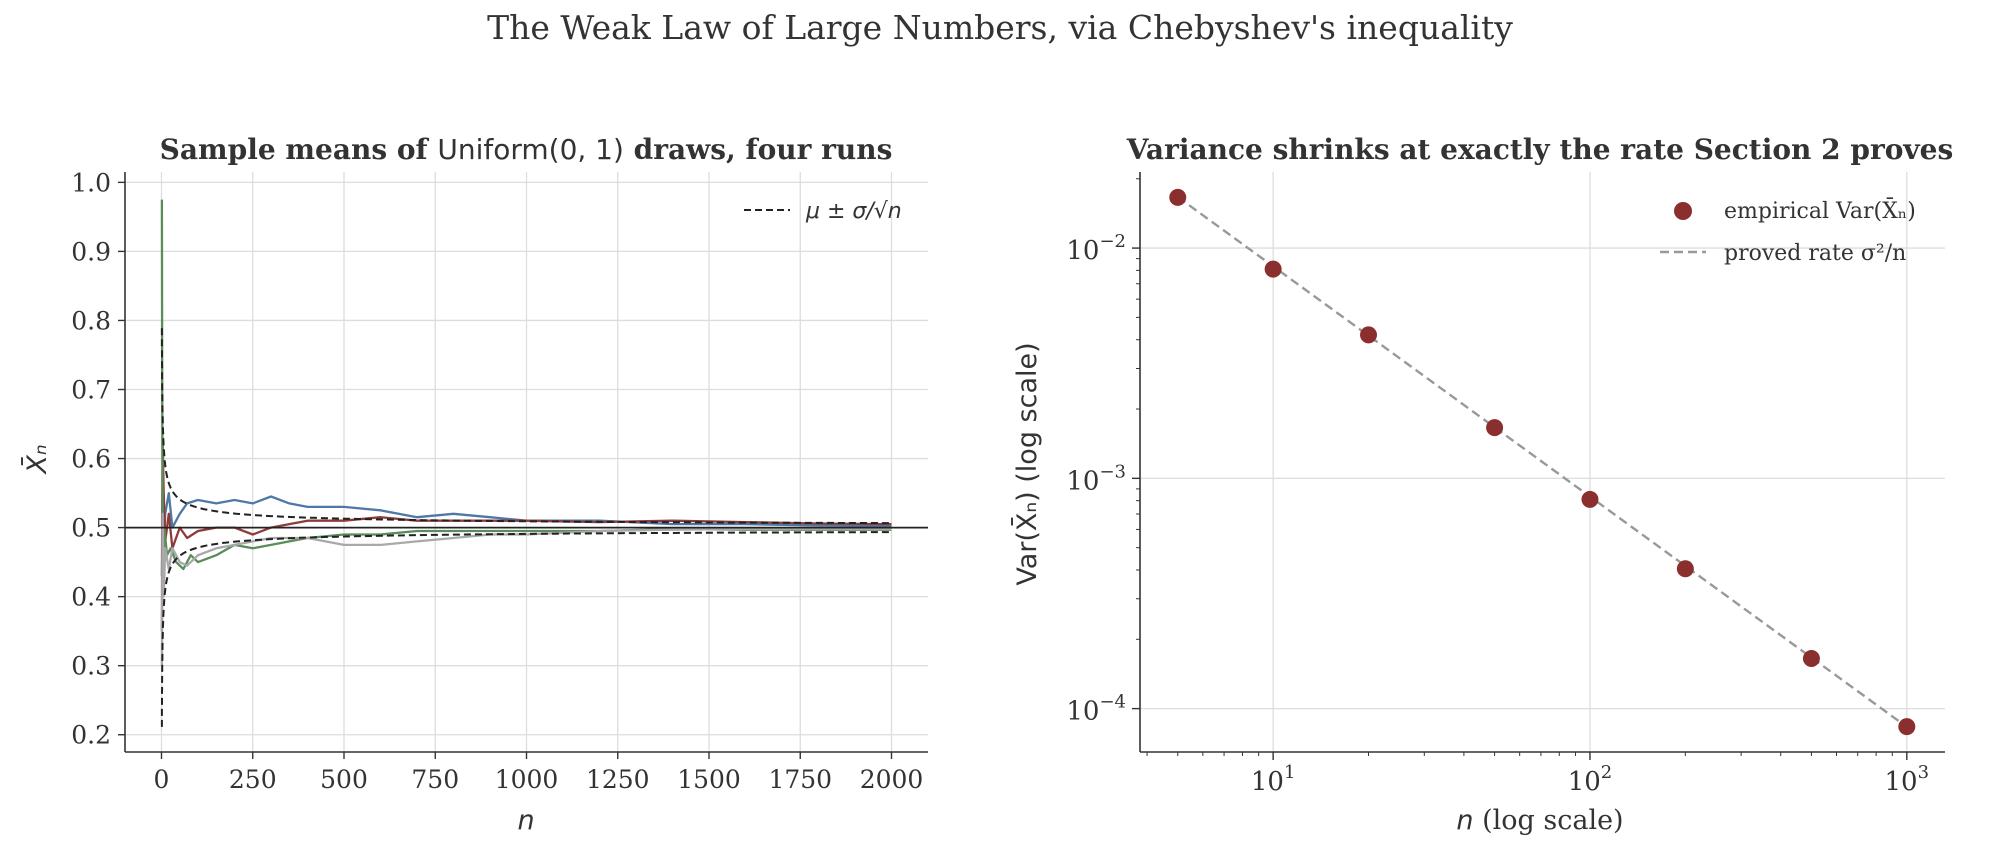  What do you see at coordinates (892, 779) in the screenshot?
I see `left-x-tick-label-8: 2000` at bounding box center [892, 779].